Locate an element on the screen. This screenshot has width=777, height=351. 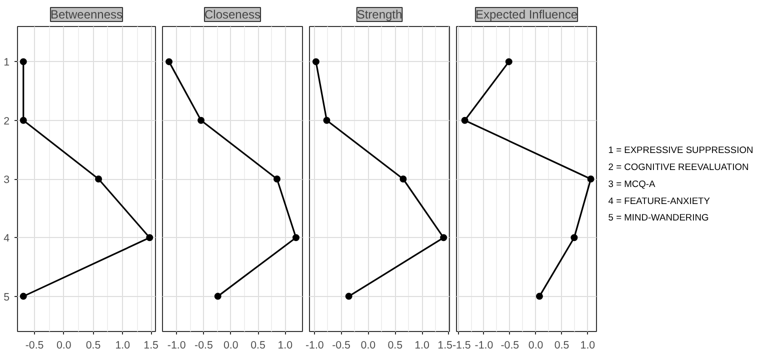
text: 3 = MCQ-A is located at coordinates (632, 183).